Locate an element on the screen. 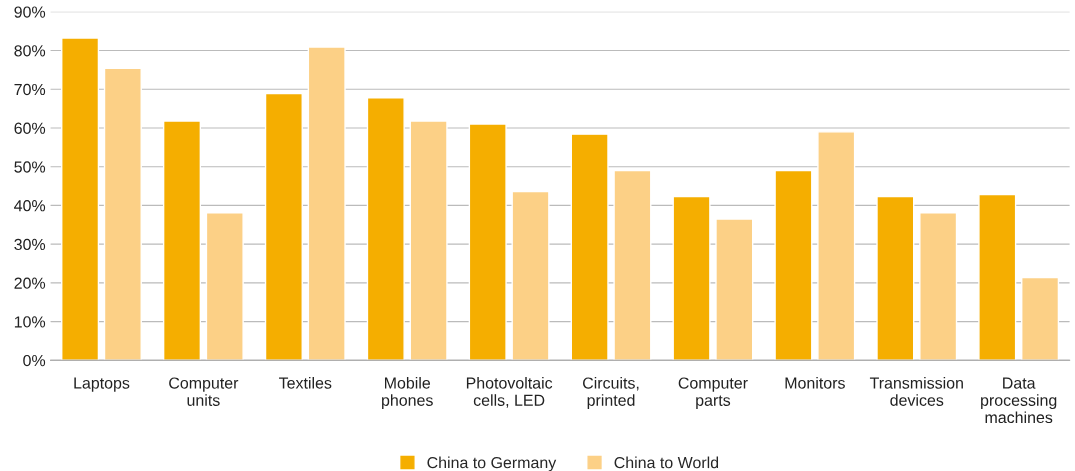  y-tick-label: 0% is located at coordinates (34, 360).